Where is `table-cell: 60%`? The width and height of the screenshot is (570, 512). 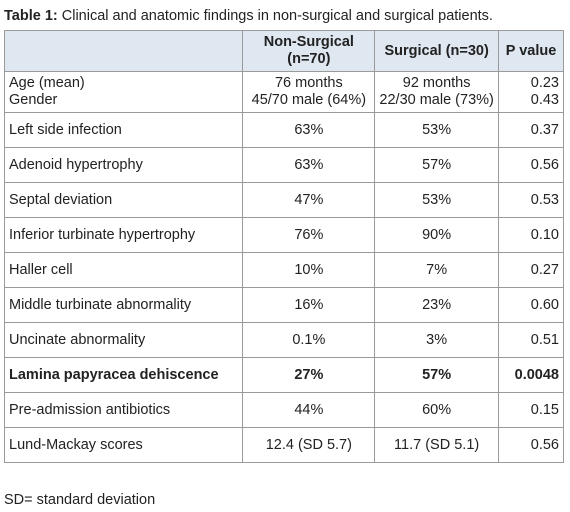 table-cell: 60% is located at coordinates (437, 410).